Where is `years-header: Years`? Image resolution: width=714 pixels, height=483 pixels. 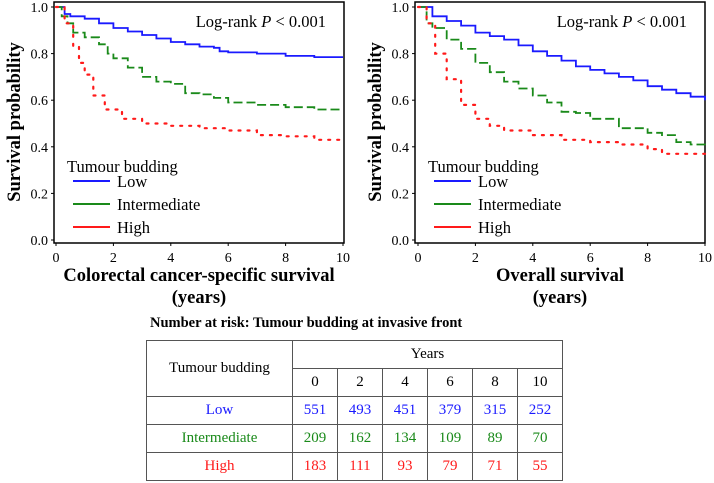
years-header: Years is located at coordinates (427, 354).